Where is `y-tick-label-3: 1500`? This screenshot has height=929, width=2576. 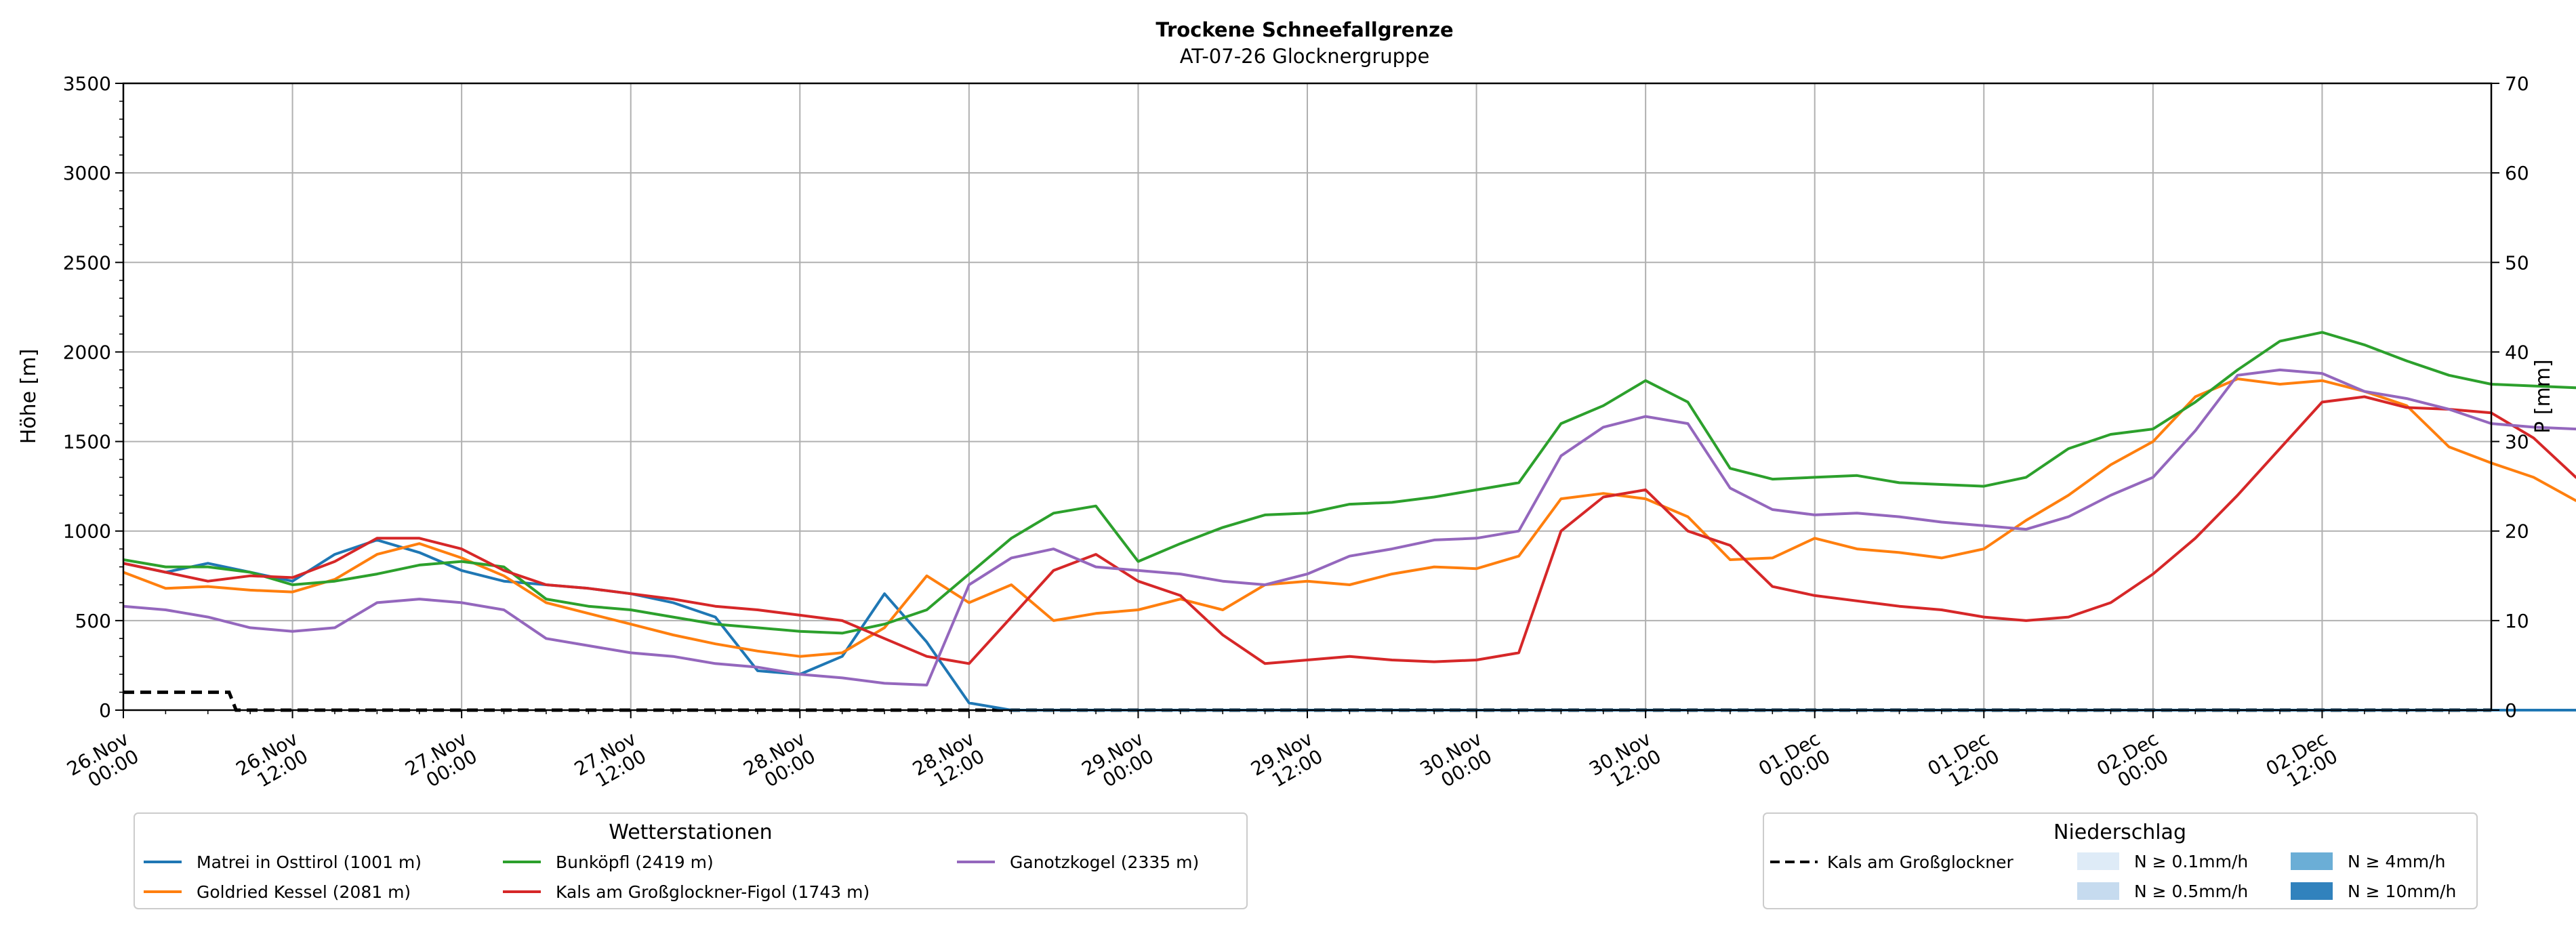
y-tick-label-3: 1500 is located at coordinates (87, 442).